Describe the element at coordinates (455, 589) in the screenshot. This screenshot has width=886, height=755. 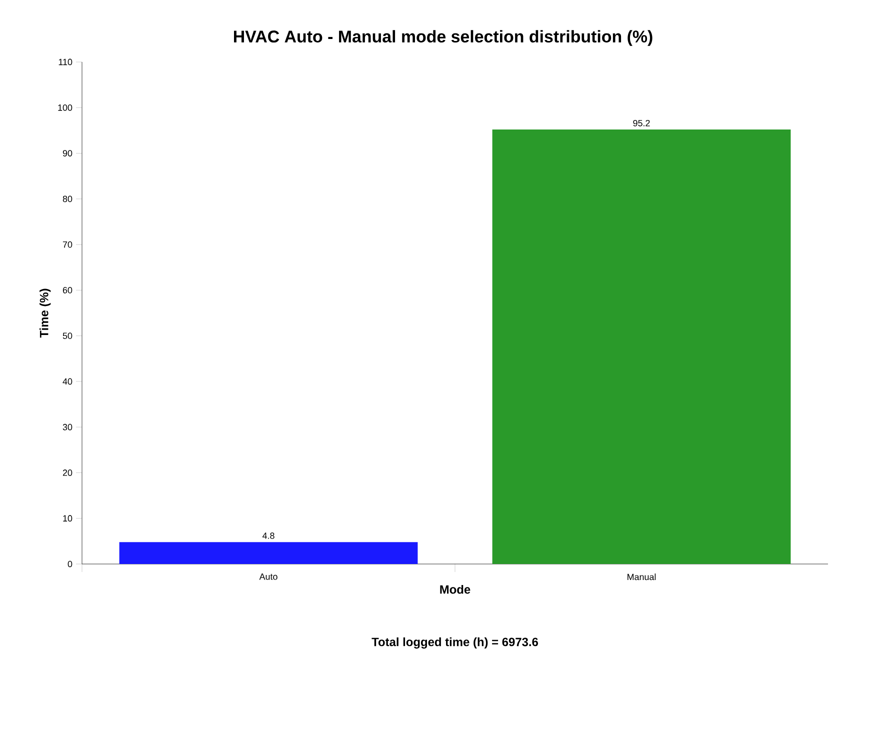
I see `x-axis-title: Mode` at that location.